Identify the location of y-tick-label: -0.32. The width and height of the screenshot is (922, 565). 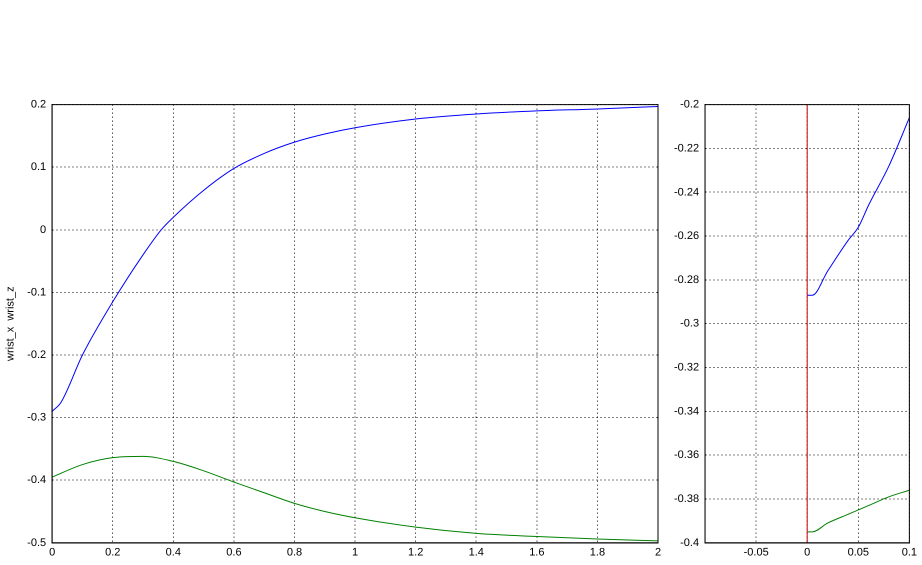
(687, 368).